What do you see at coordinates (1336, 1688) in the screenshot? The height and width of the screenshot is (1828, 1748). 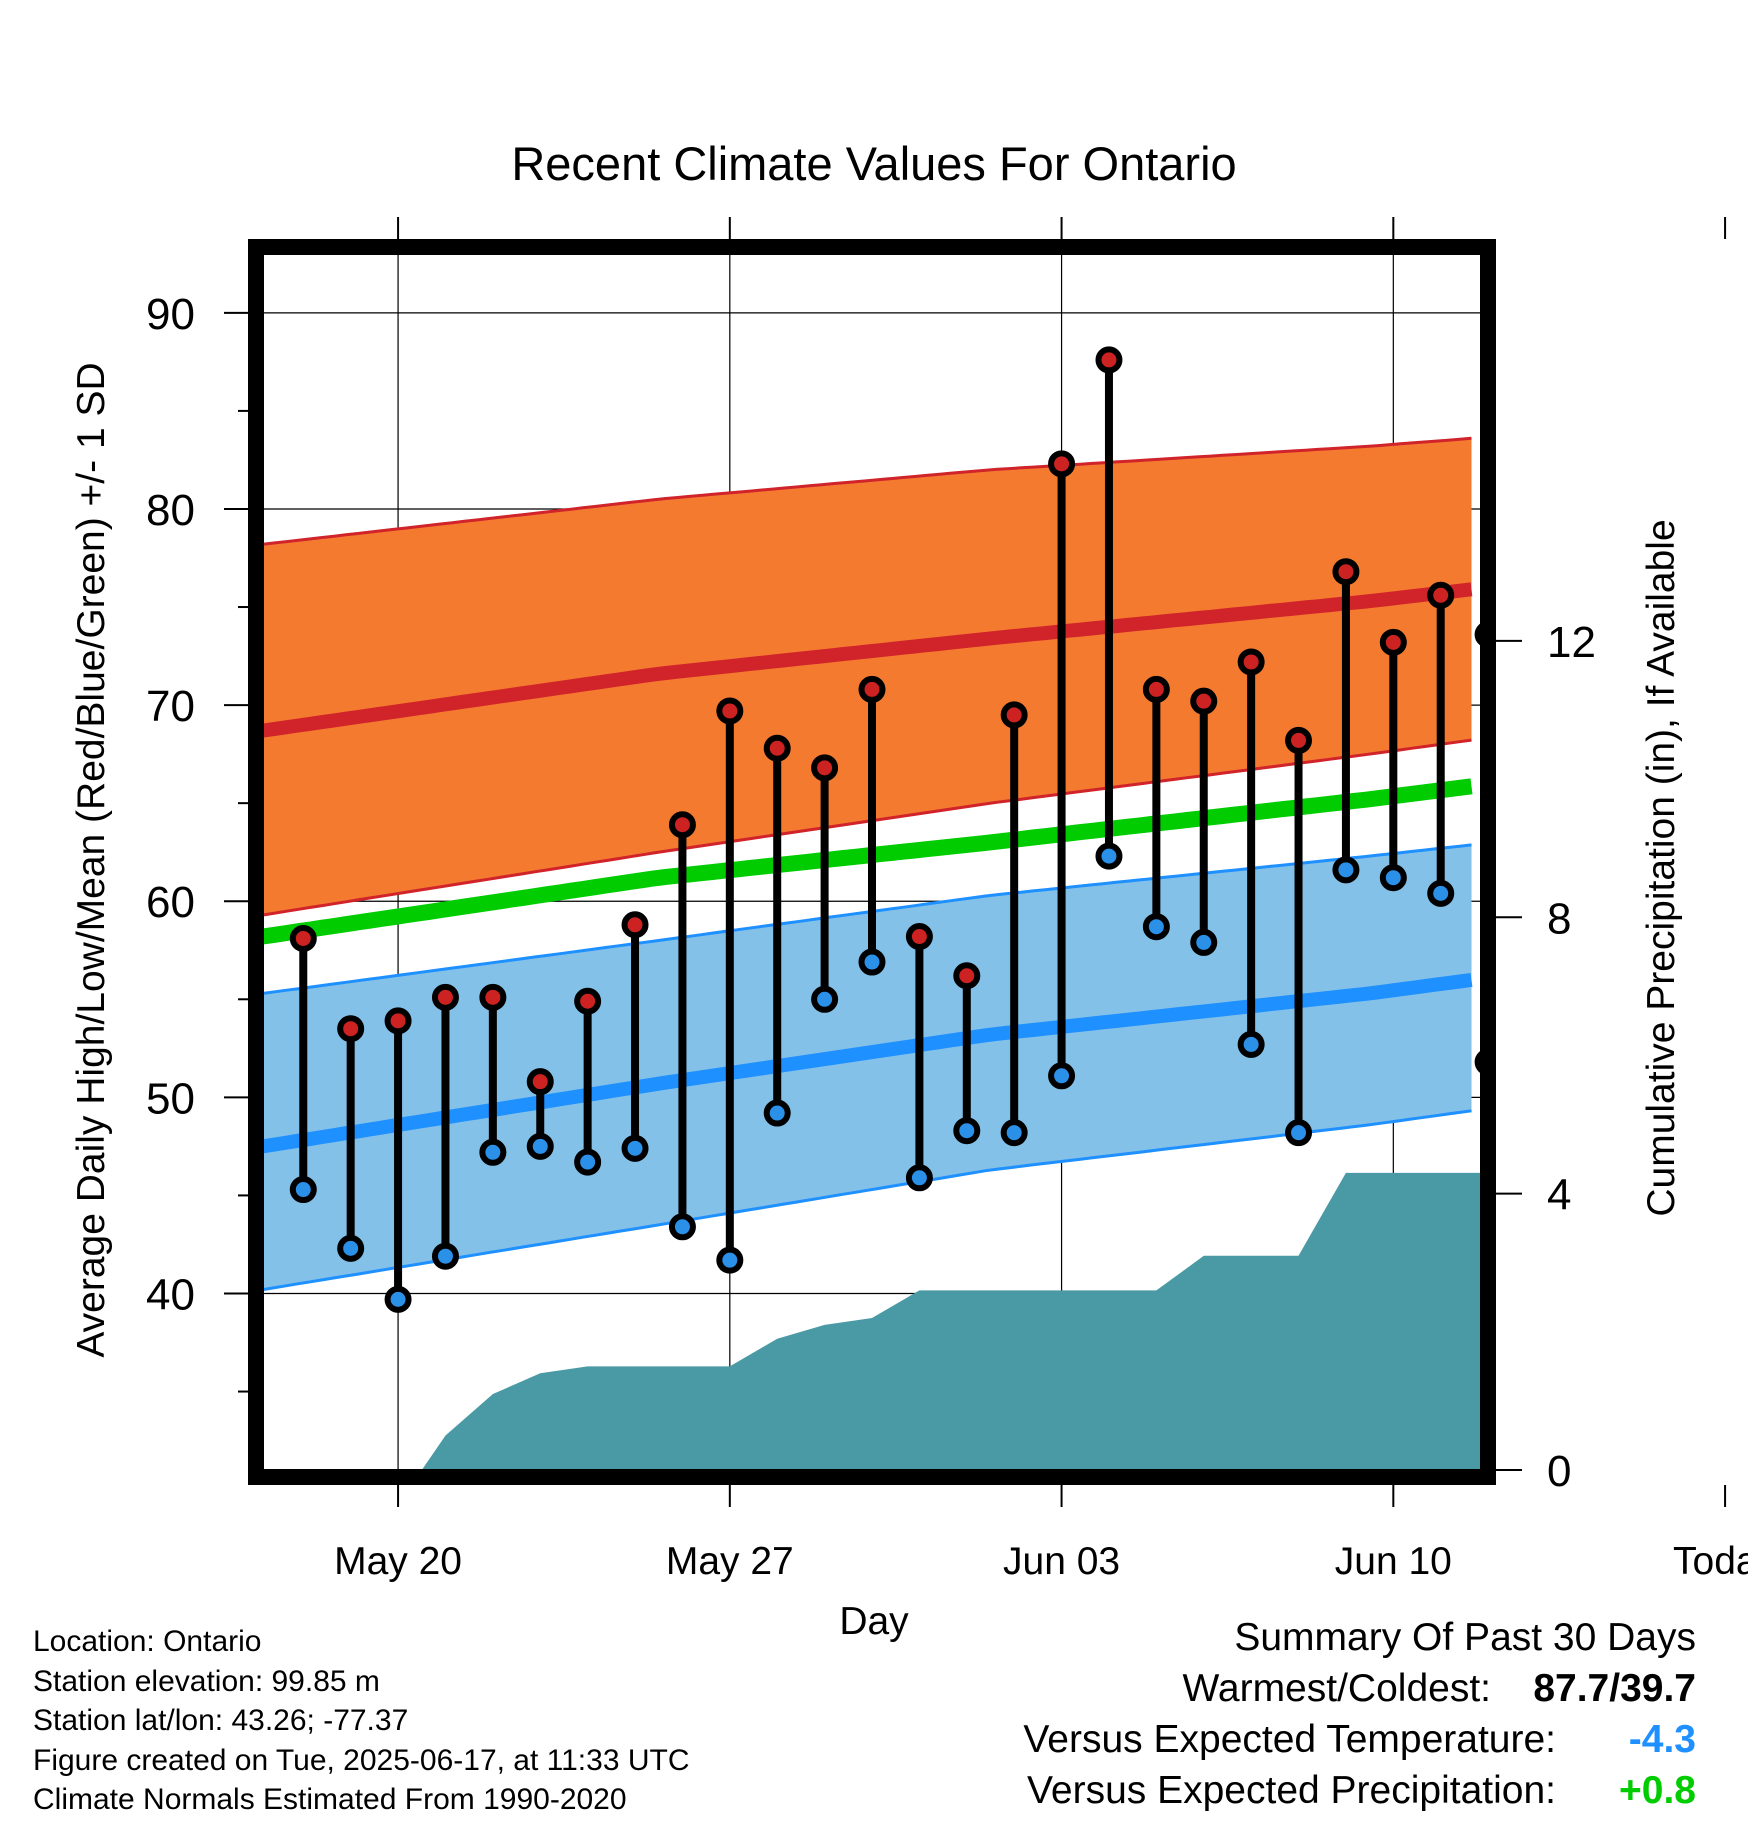 I see `warmest-label: Warmest/Coldest:` at bounding box center [1336, 1688].